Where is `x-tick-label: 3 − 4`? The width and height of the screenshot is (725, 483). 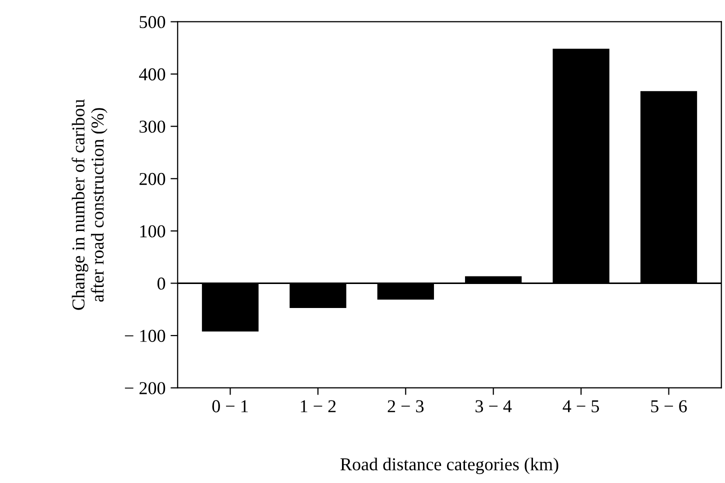
x-tick-label: 3 − 4 is located at coordinates (494, 406).